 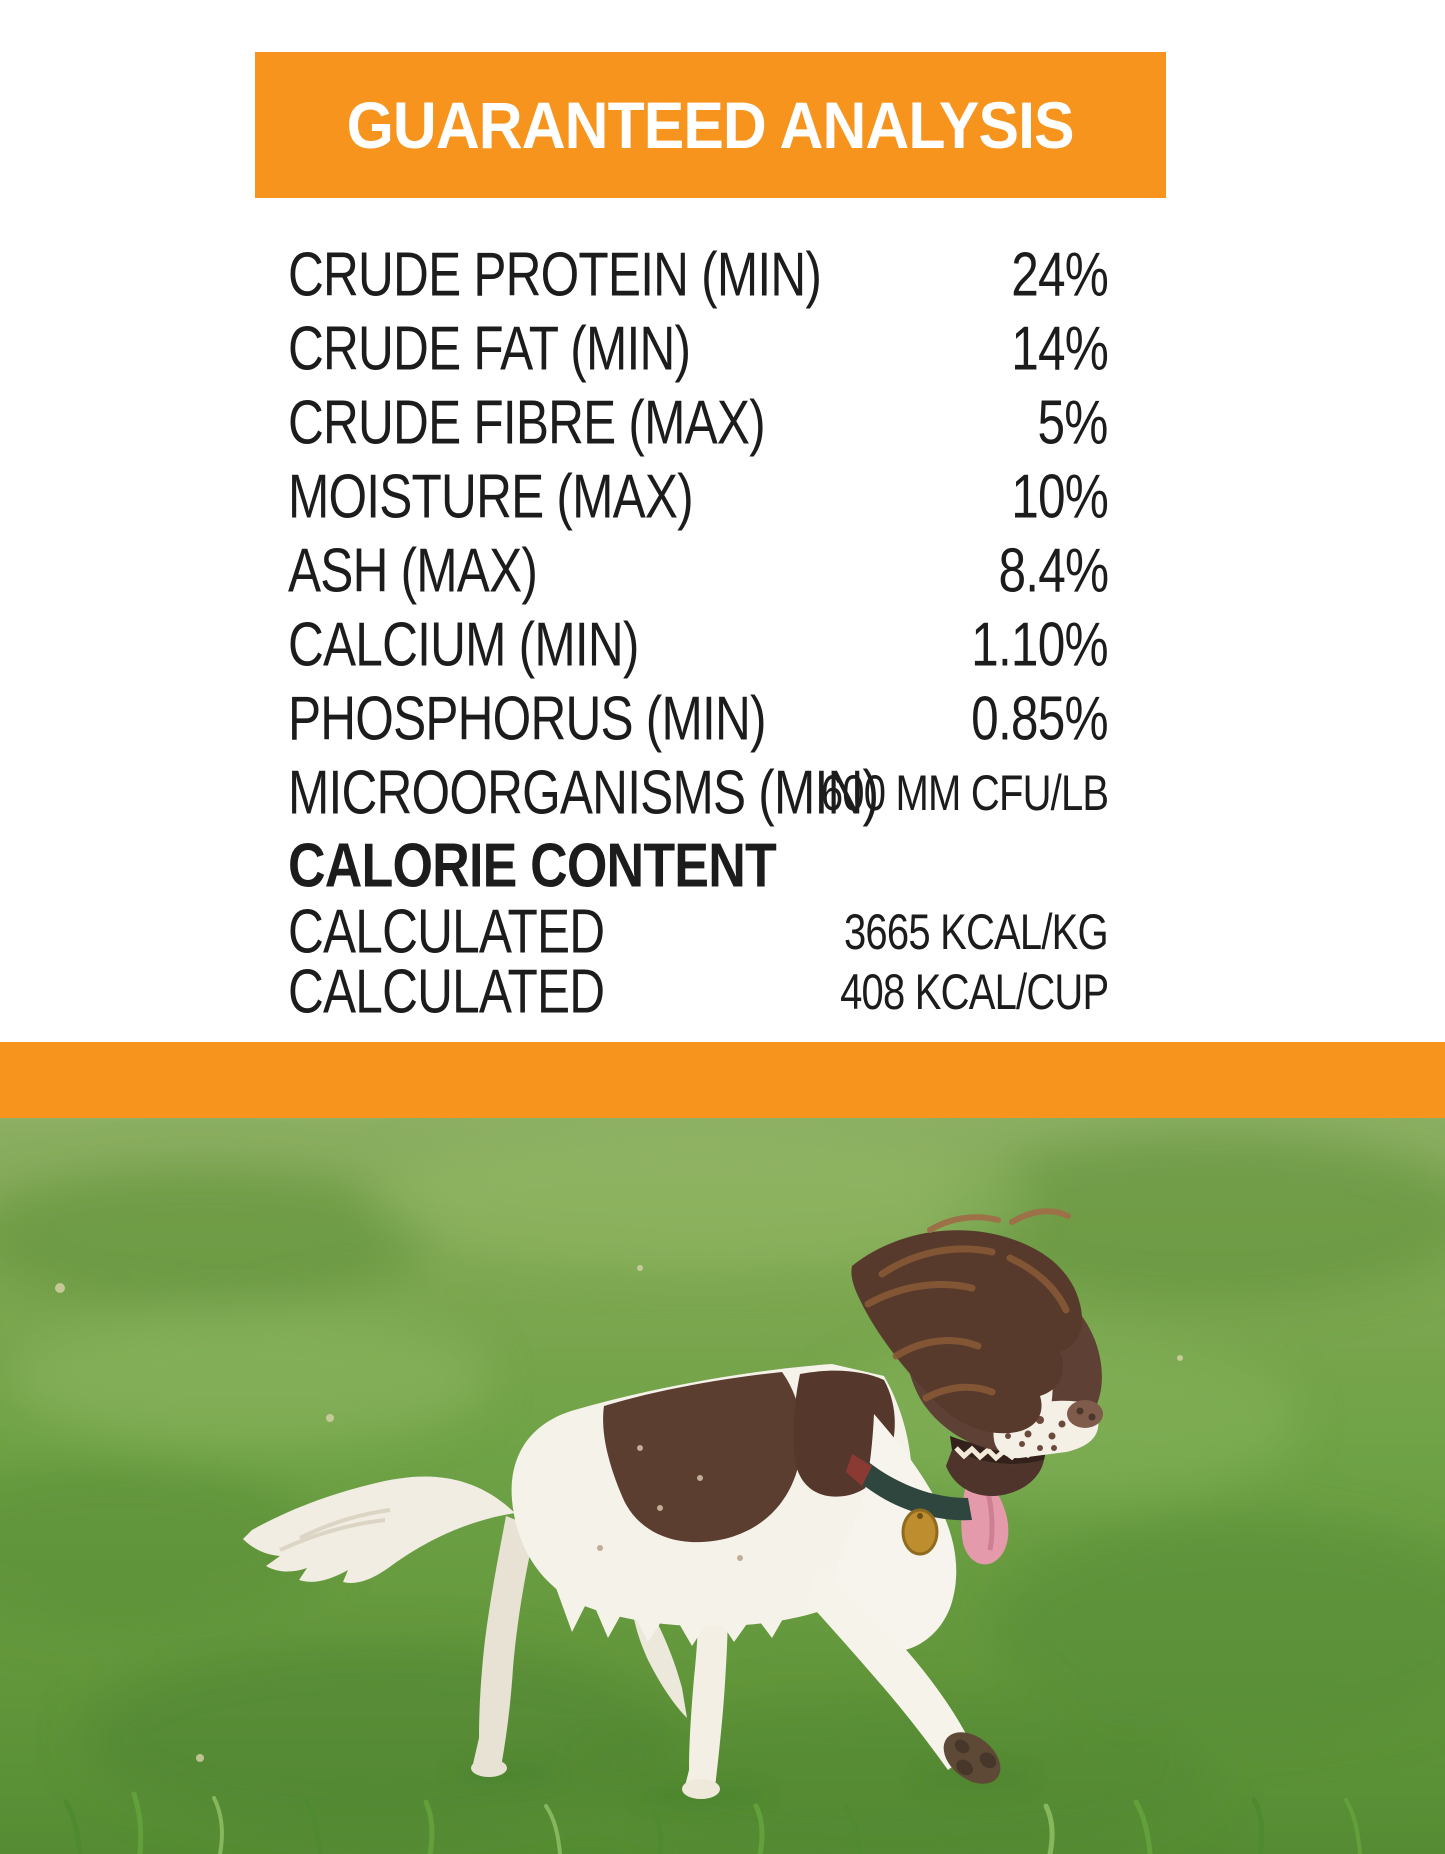 What do you see at coordinates (1039, 719) in the screenshot?
I see `nutrient-value: 0.85%` at bounding box center [1039, 719].